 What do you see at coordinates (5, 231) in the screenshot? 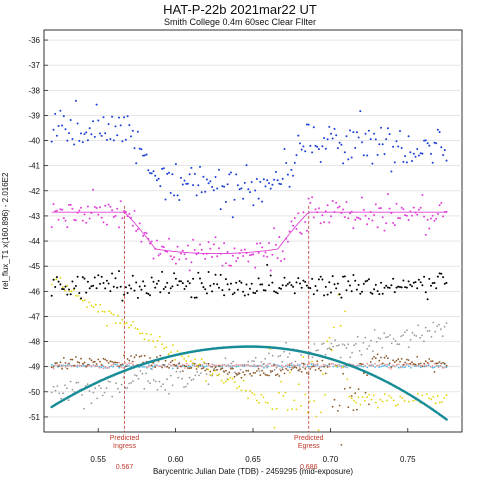
I see `y-axis-label: rel_flux_T1 x(160.896) - 2.016E2` at bounding box center [5, 231].